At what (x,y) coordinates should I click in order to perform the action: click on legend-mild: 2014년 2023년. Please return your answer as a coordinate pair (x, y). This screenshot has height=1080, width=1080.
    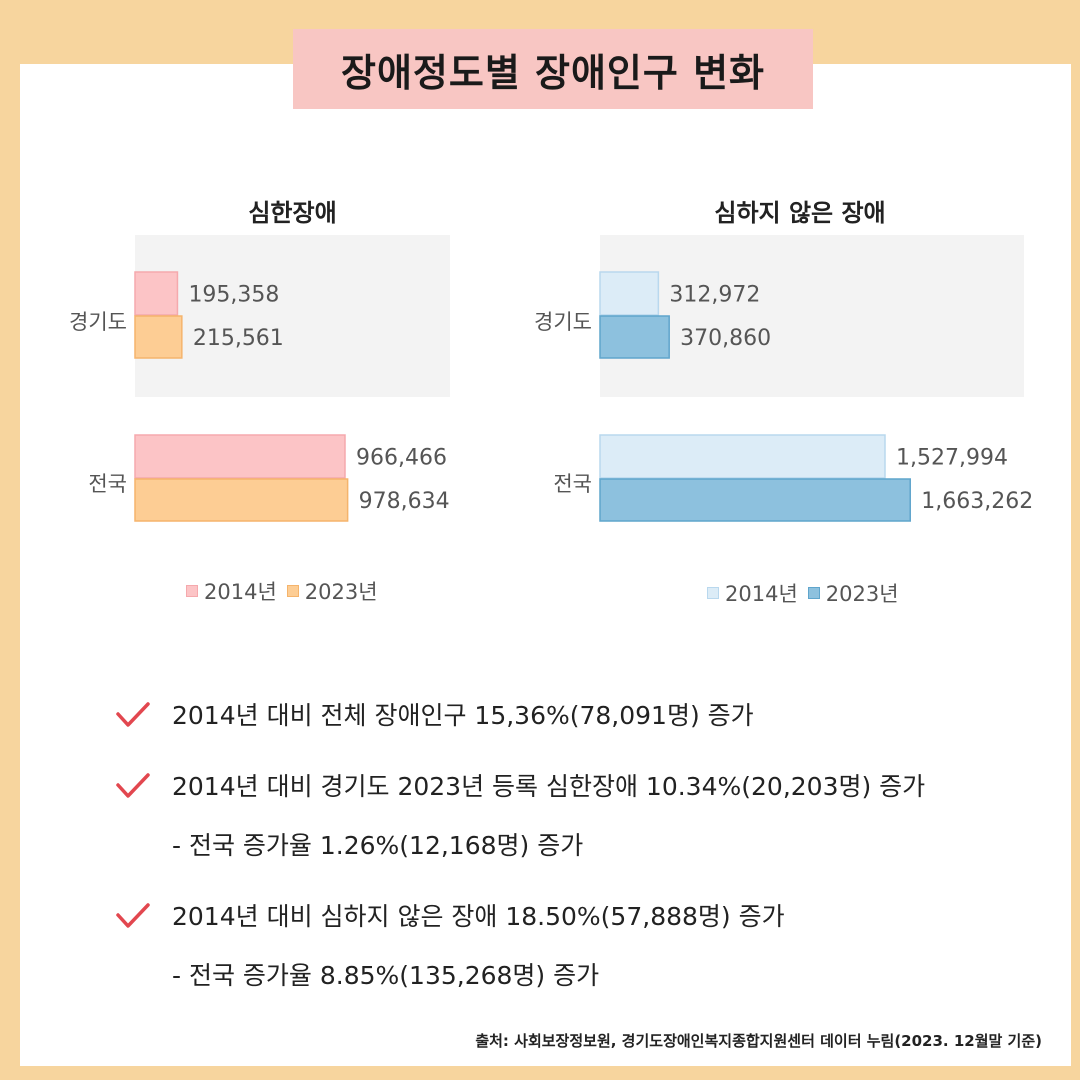
    Looking at the image, I should click on (803, 593).